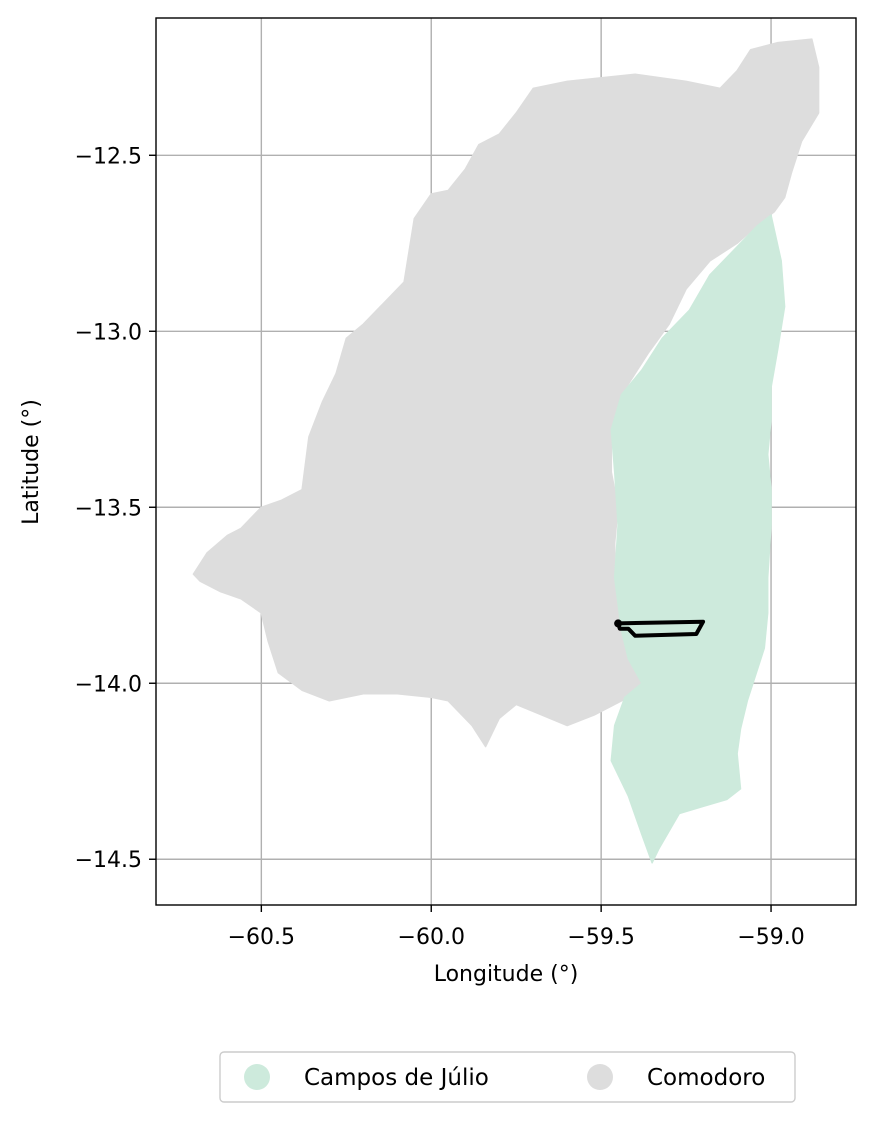 The width and height of the screenshot is (876, 1121). What do you see at coordinates (261, 937) in the screenshot?
I see `x-tick-label: −60.5` at bounding box center [261, 937].